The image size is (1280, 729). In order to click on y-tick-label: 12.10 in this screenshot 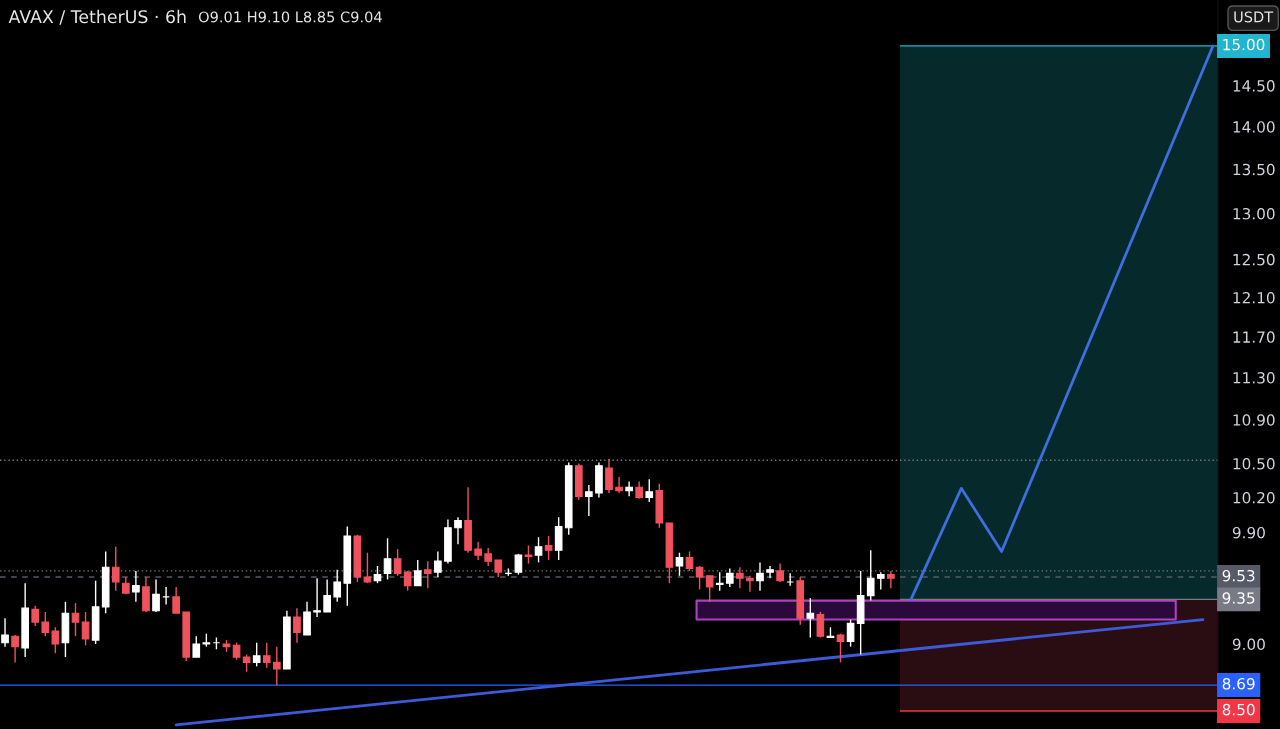, I will do `click(1254, 297)`.